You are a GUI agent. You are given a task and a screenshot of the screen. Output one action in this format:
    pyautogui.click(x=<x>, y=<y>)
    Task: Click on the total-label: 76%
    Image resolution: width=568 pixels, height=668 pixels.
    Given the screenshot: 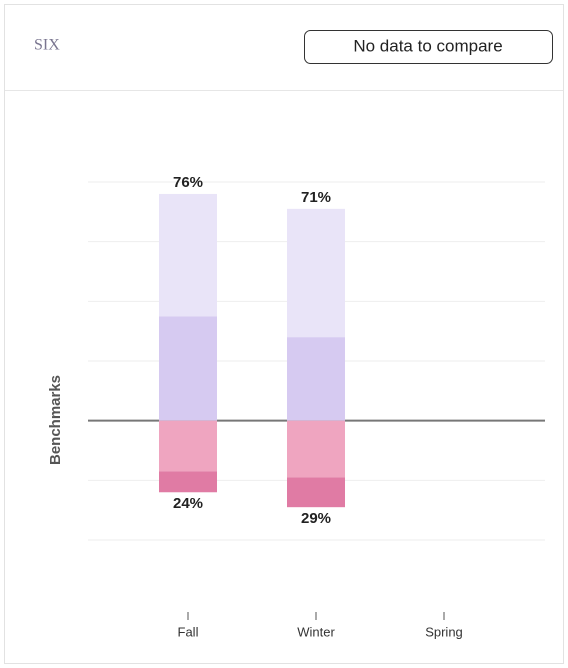 What is the action you would take?
    pyautogui.click(x=188, y=182)
    